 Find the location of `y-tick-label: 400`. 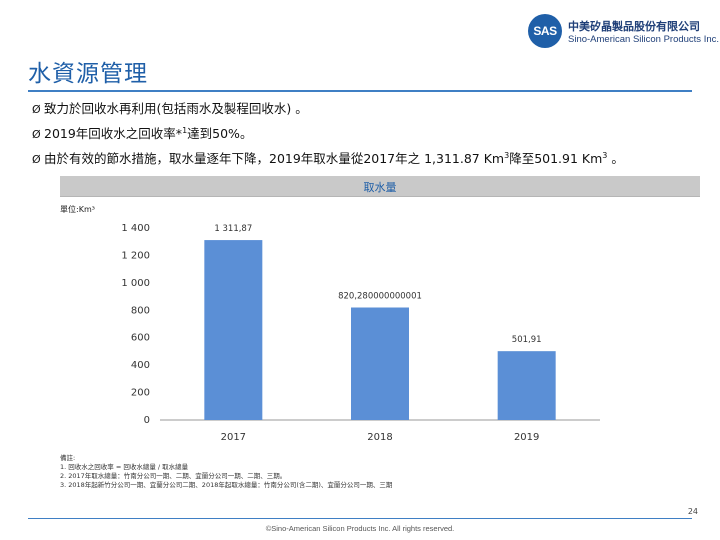

y-tick-label: 400 is located at coordinates (140, 365).